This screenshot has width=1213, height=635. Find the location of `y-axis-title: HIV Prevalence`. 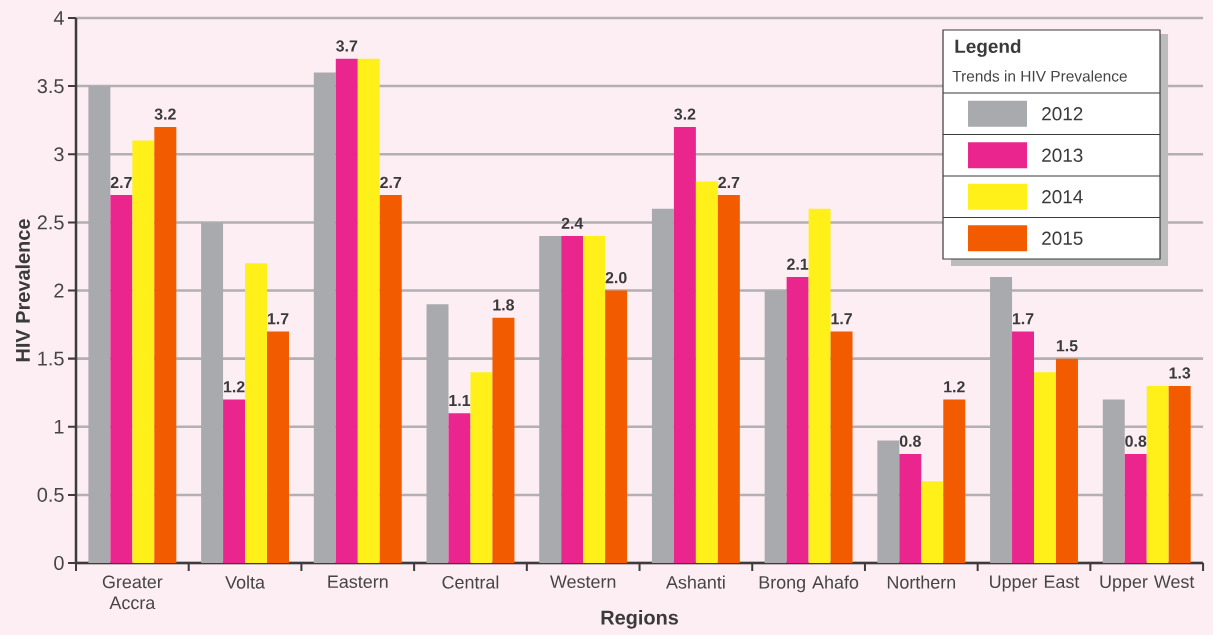

y-axis-title: HIV Prevalence is located at coordinates (22, 290).